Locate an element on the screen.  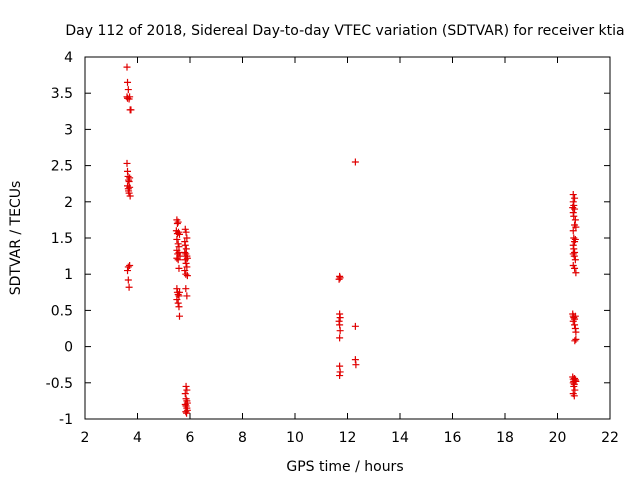
x-tick-label: 22 is located at coordinates (610, 438).